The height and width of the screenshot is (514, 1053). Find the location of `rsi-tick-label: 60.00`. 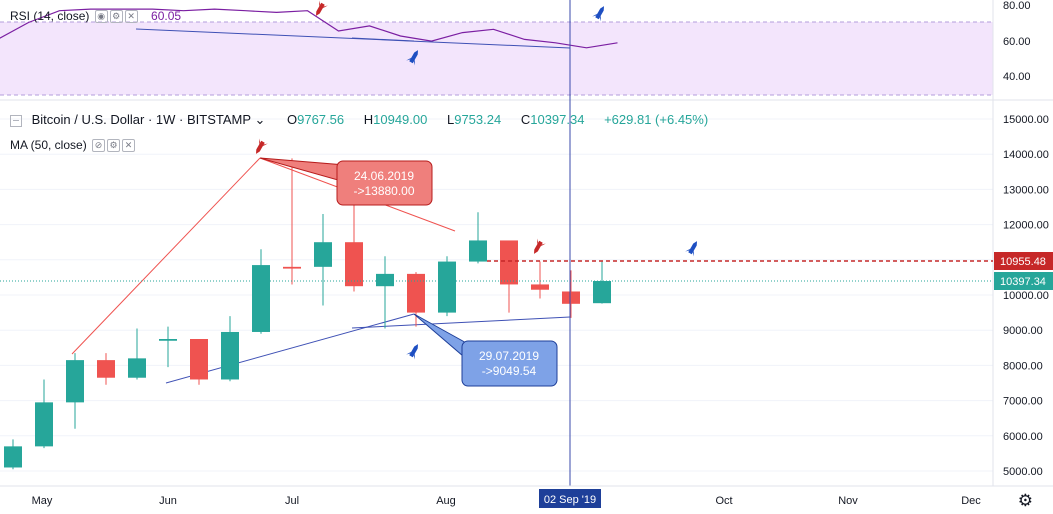

rsi-tick-label: 60.00 is located at coordinates (1017, 42).